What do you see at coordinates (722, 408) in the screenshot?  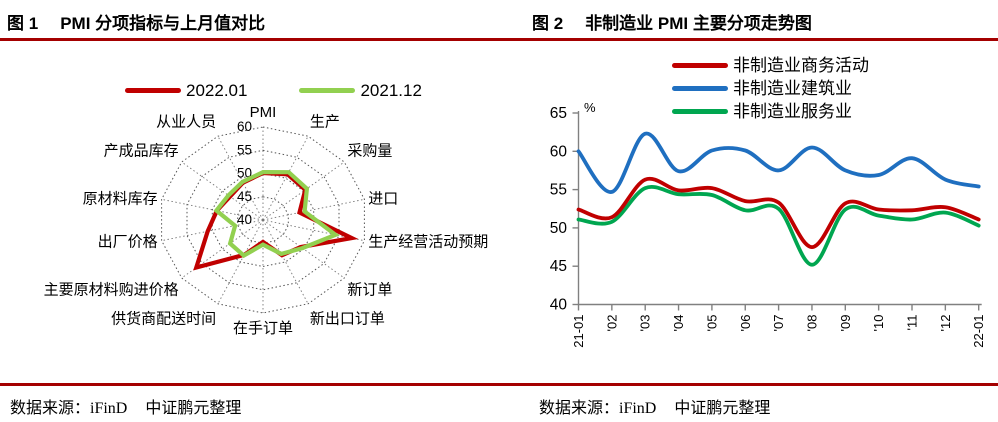 I see `figure2-source-suffix: 中证鹏元整理` at bounding box center [722, 408].